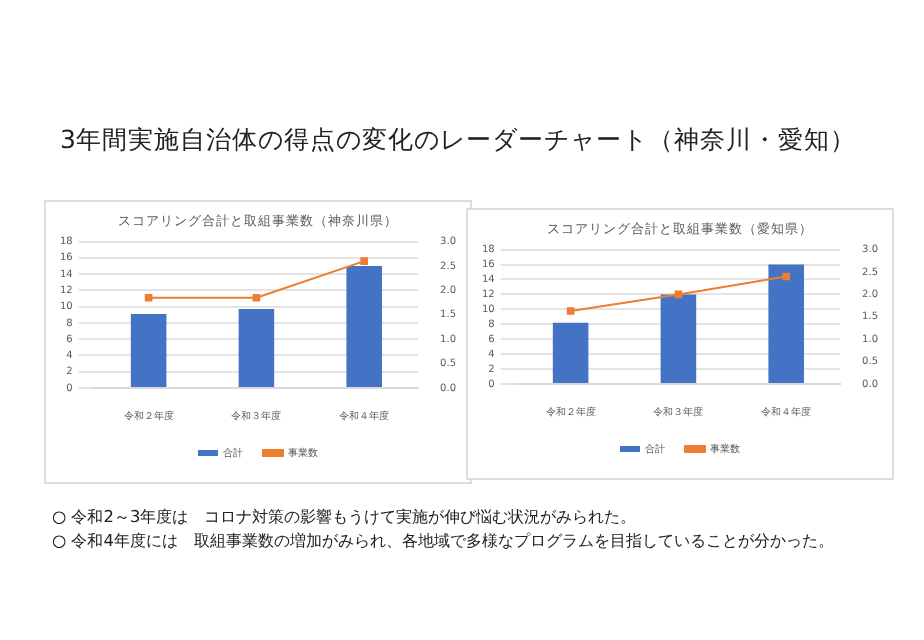  What do you see at coordinates (345, 516) in the screenshot?
I see `text: ○ 令和2～3年度は コロナ対策の影響もうけて実施が伸び悩む状況がみられた。` at bounding box center [345, 516].